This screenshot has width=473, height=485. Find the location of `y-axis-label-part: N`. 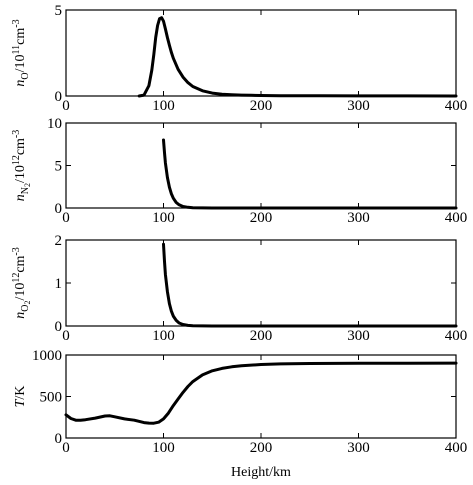

y-axis-label-part: N is located at coordinates (25, 190).